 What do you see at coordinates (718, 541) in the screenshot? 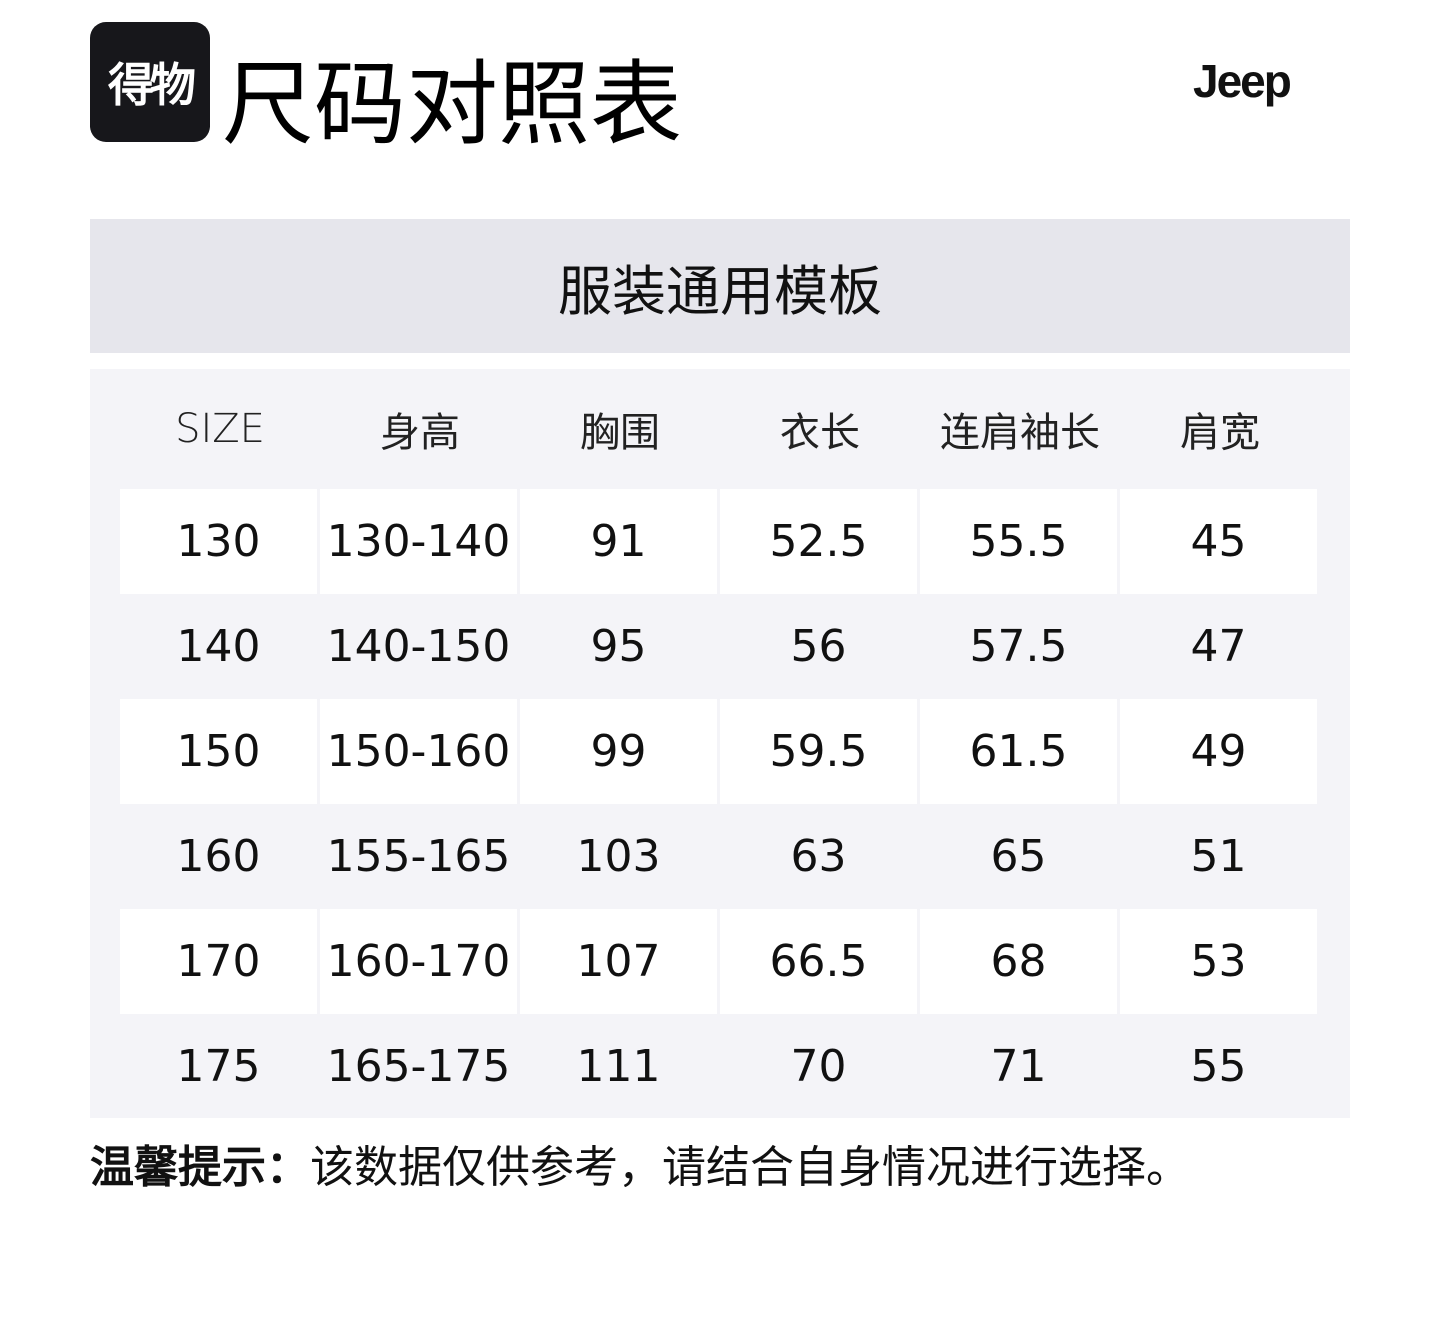
I see `table-row: 130 130-140 91 52.5 55.5 45` at bounding box center [718, 541].